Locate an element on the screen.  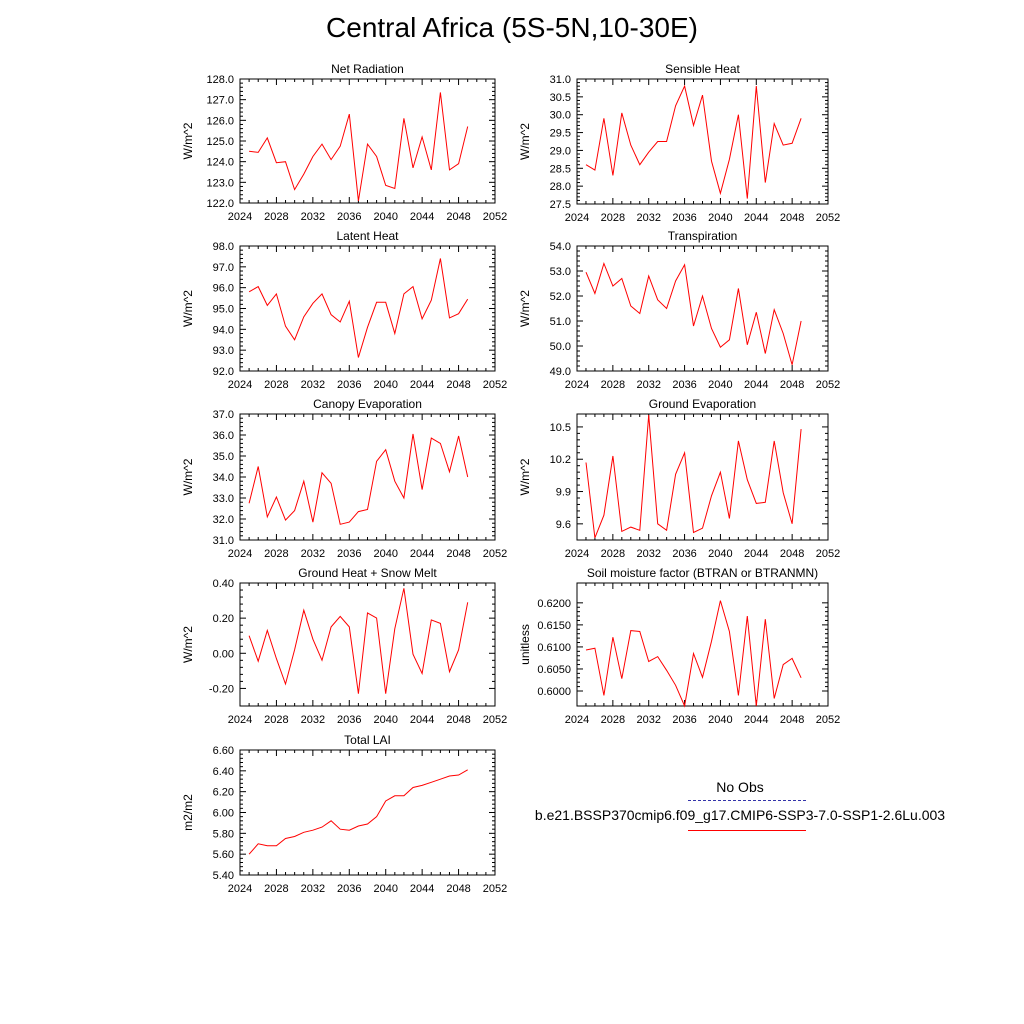
y-tick-label: 0.6050 is located at coordinates (554, 670).